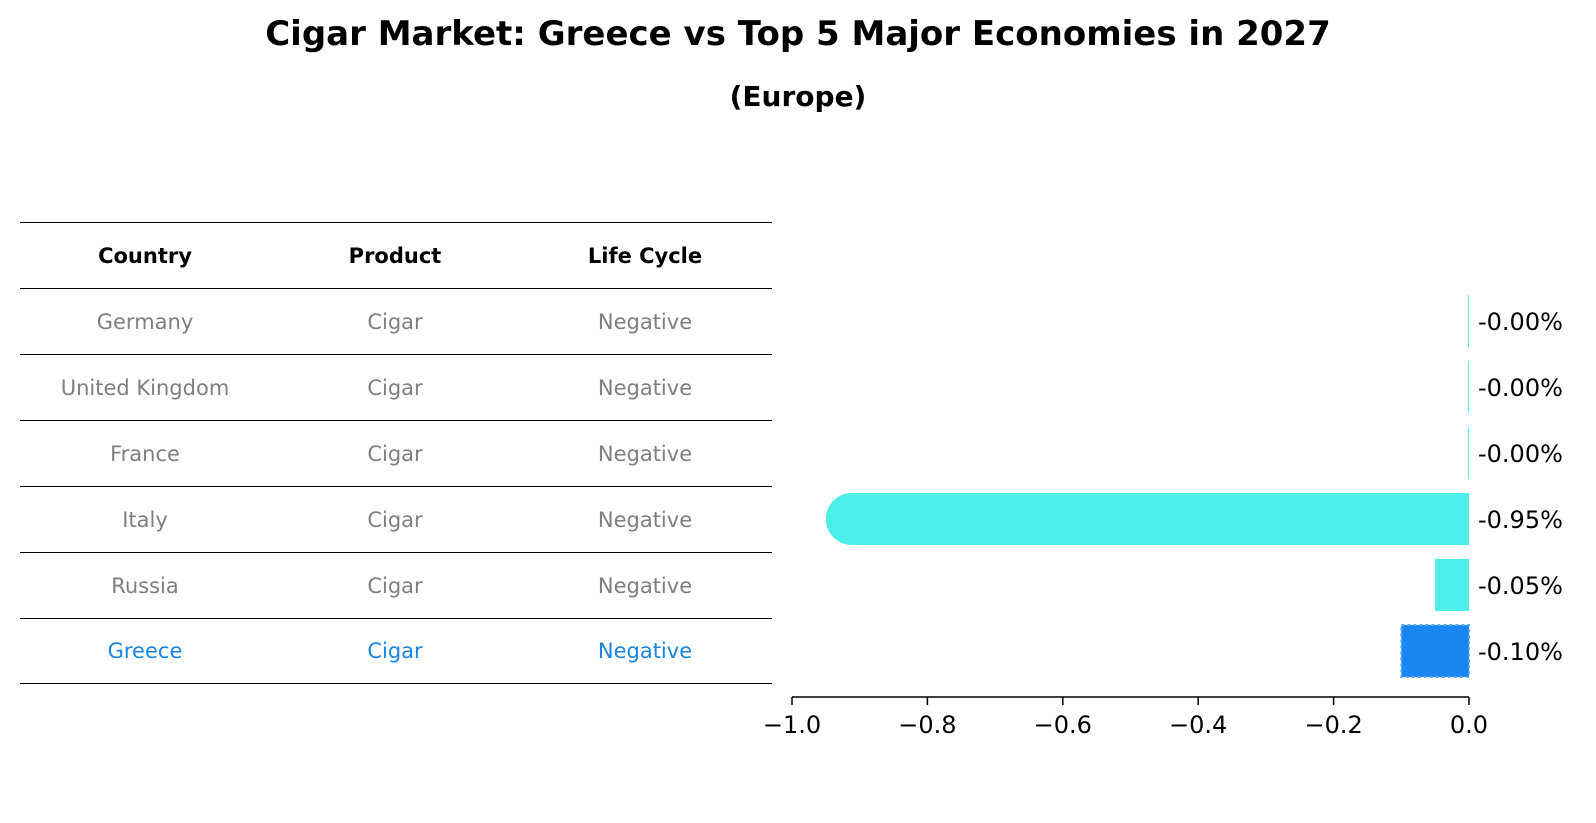  I want to click on table-row: Germany Cigar Negative, so click(396, 321).